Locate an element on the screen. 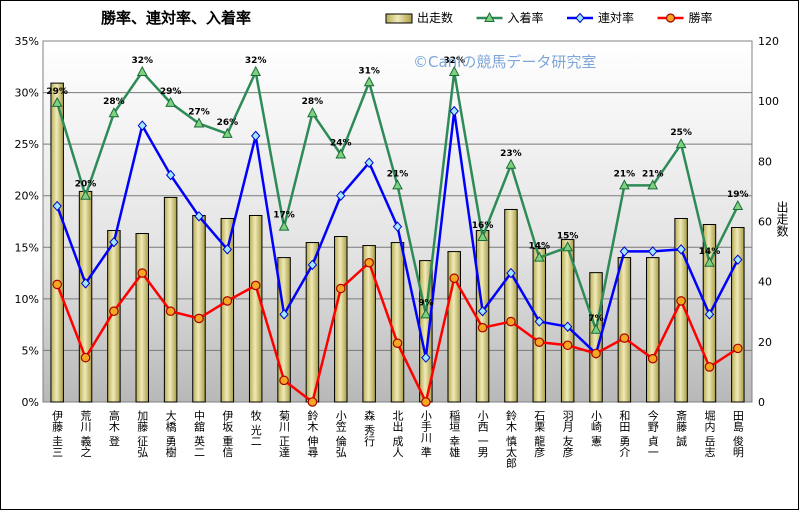 The width and height of the screenshot is (799, 511). watermark: ©Caniの競馬データ研究室 is located at coordinates (504, 62).